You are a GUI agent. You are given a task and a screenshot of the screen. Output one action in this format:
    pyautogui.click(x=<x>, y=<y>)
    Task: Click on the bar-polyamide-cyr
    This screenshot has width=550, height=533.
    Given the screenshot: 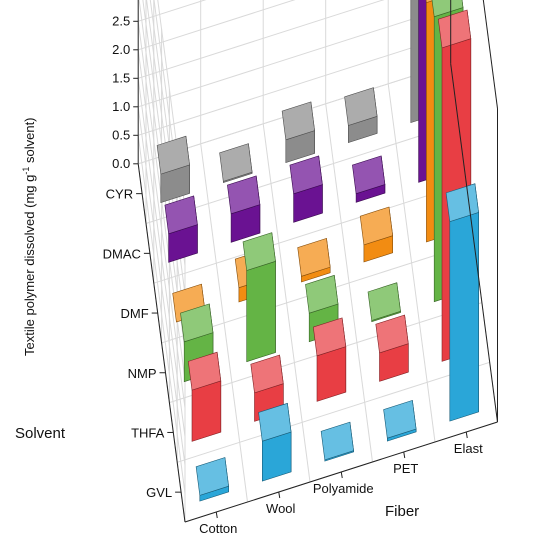 What is the action you would take?
    pyautogui.click(x=337, y=441)
    